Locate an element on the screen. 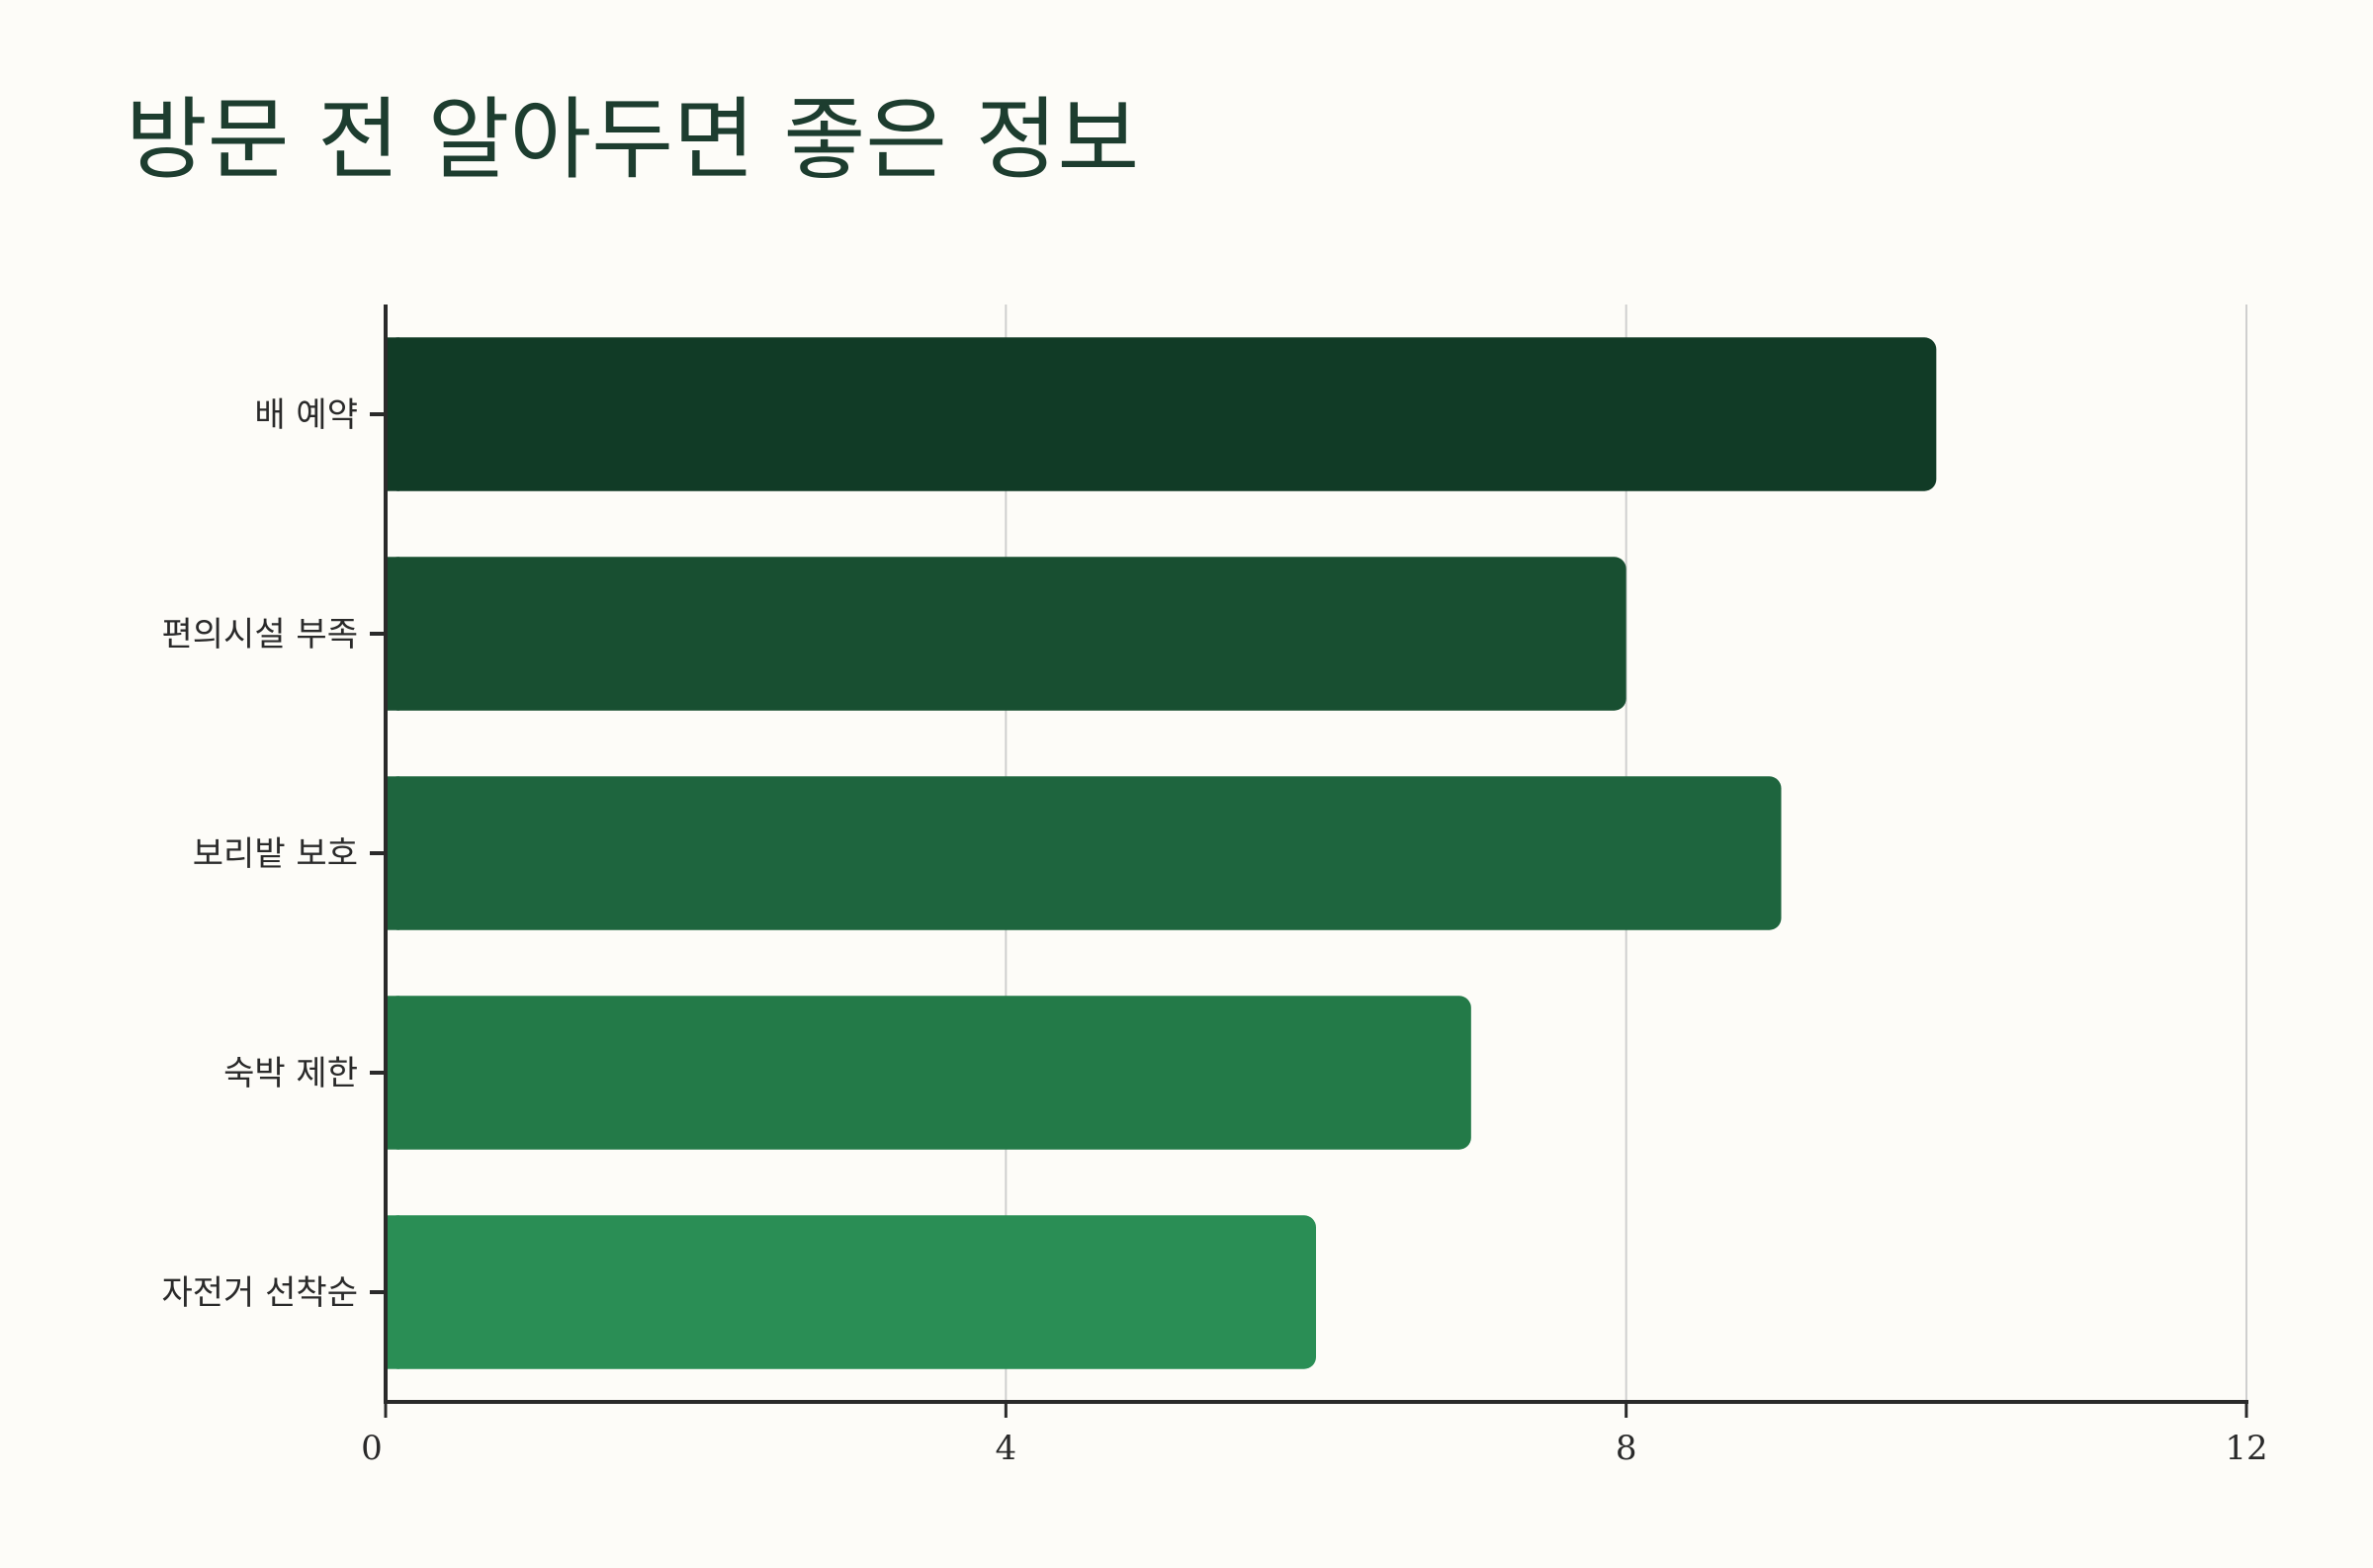  category-label-5: 자전거 선착순 is located at coordinates (260, 1293).